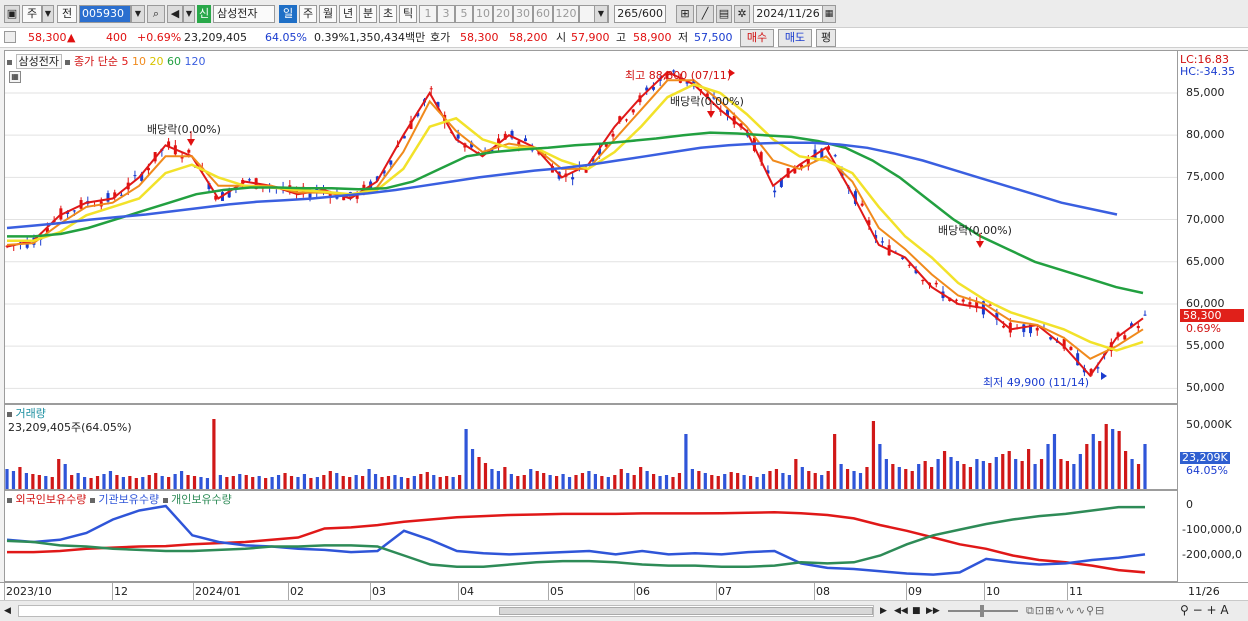 The width and height of the screenshot is (1248, 621). What do you see at coordinates (757, 38) in the screenshot?
I see `buy-button: 매수` at bounding box center [757, 38].